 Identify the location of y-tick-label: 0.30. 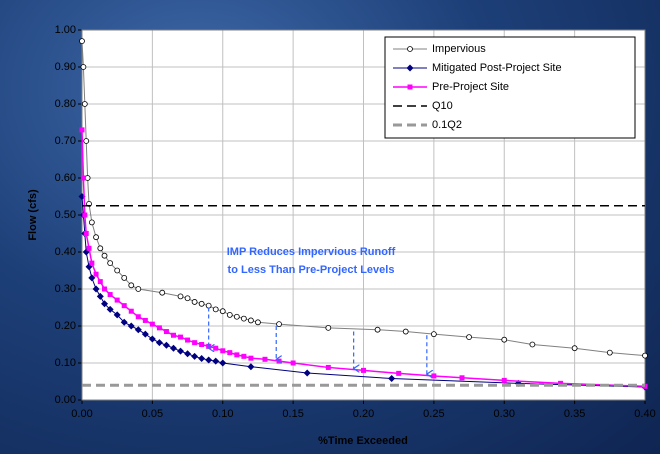
(65, 289).